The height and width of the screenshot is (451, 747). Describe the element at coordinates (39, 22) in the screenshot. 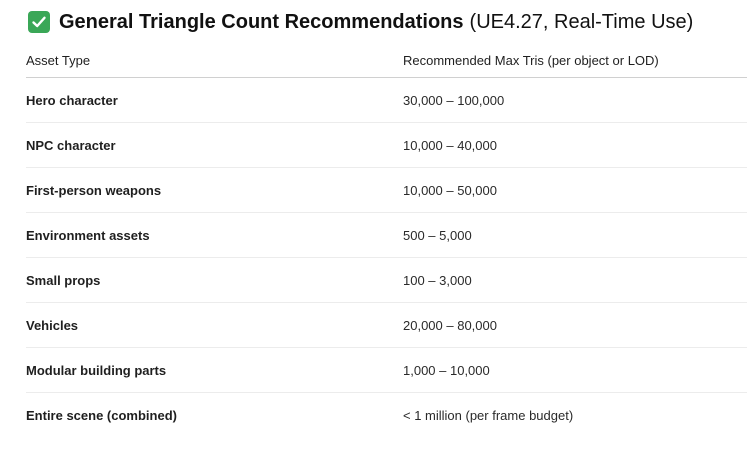

I see `check-mark-icon` at that location.